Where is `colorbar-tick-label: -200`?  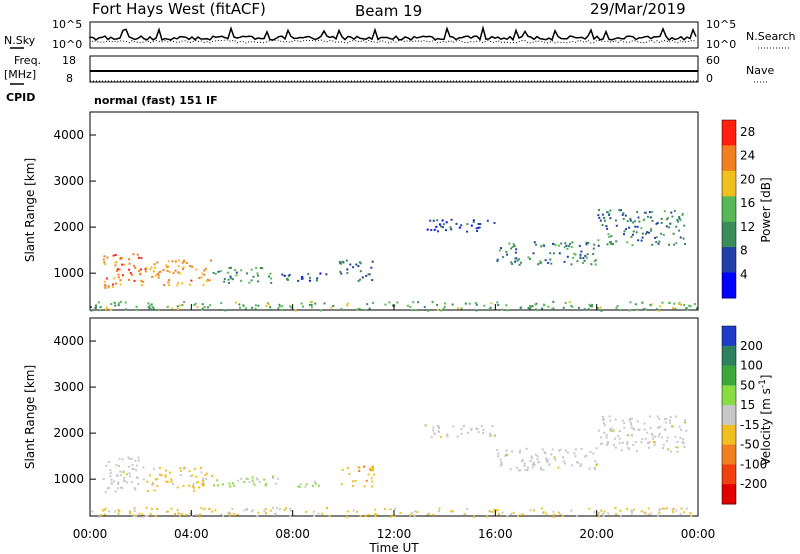
colorbar-tick-label: -200 is located at coordinates (753, 484).